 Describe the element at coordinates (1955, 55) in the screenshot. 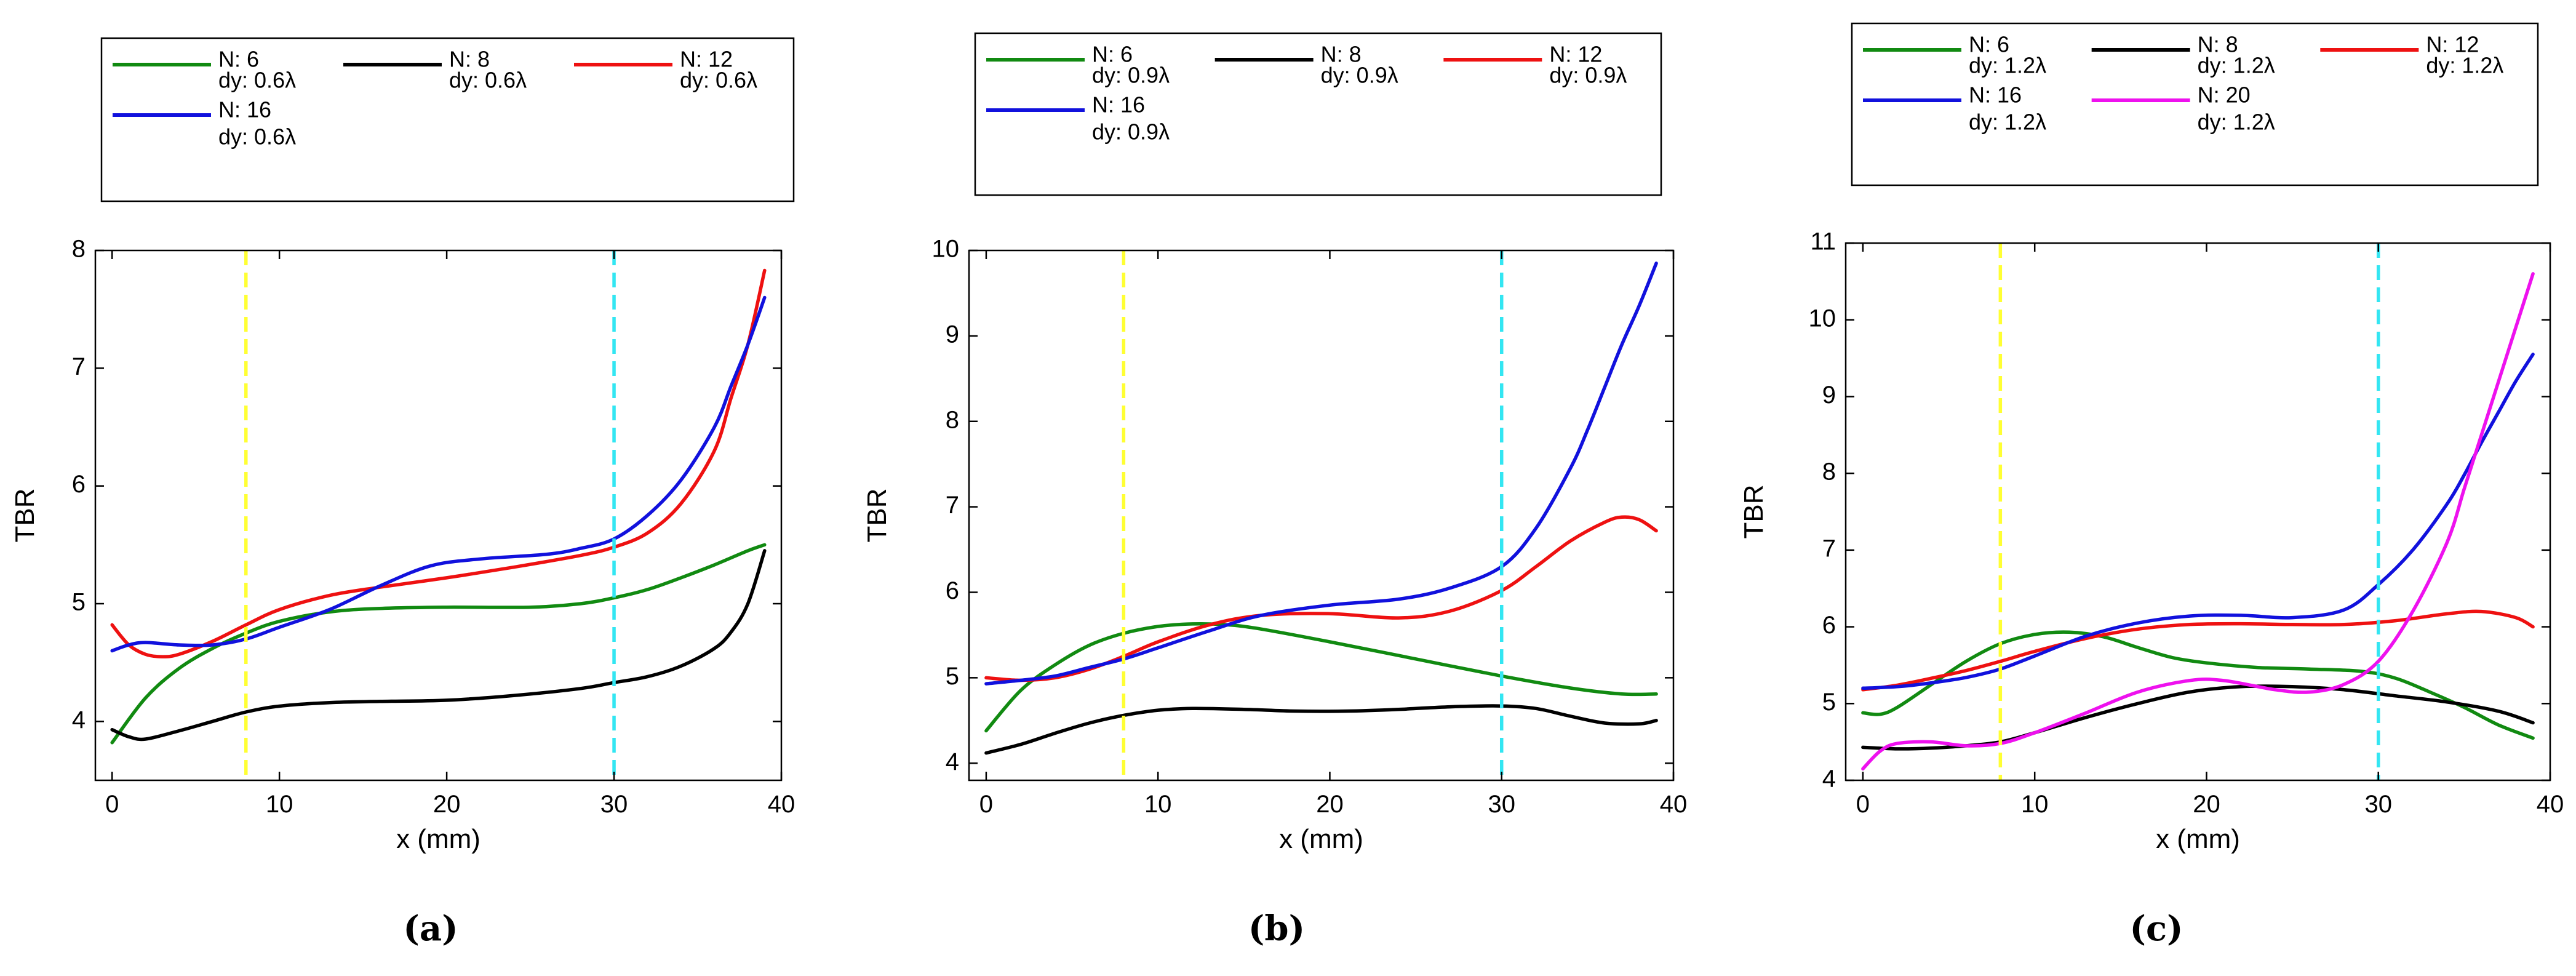

I see `legend-entry: N: 6dy: 1.2λ` at that location.